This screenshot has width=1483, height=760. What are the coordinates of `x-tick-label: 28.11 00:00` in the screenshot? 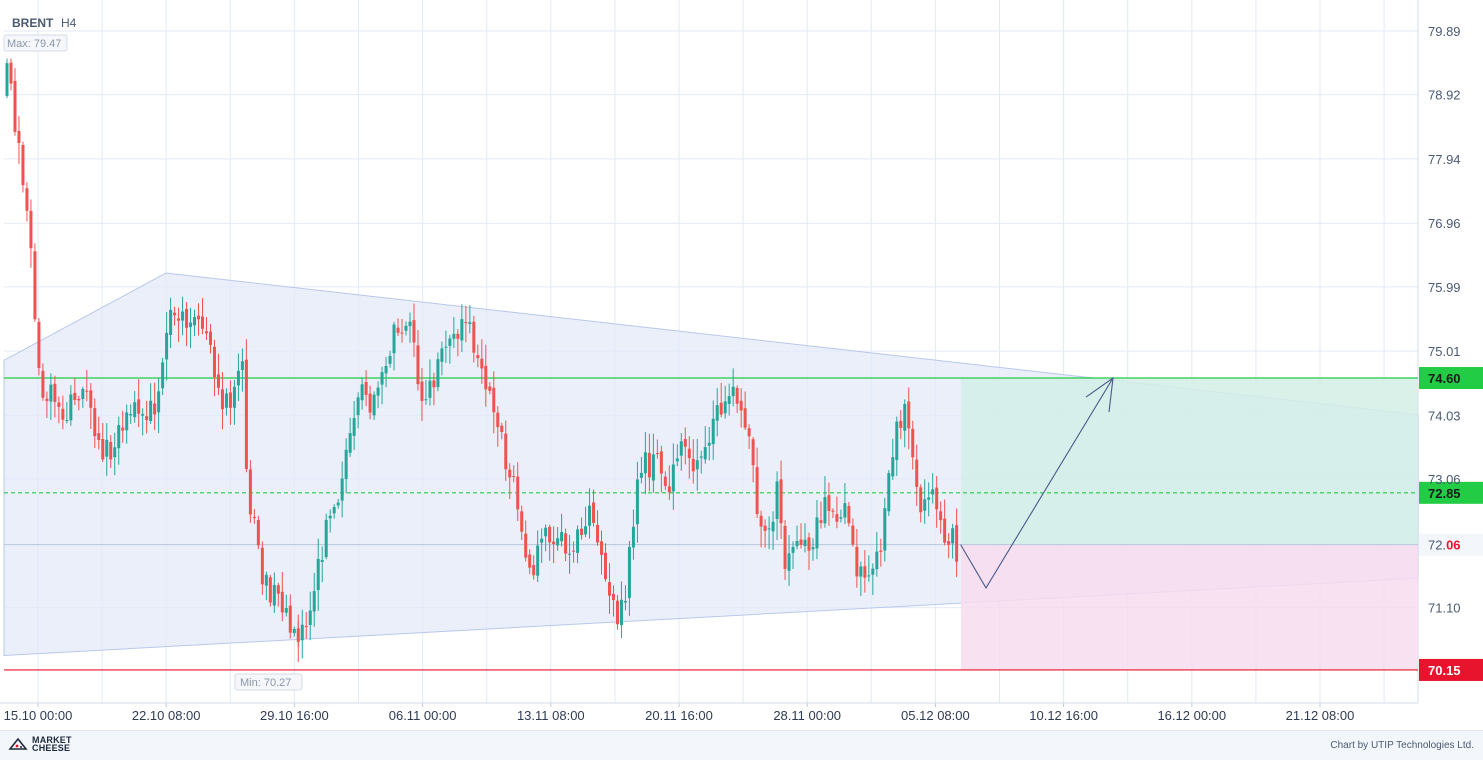 It's located at (807, 715).